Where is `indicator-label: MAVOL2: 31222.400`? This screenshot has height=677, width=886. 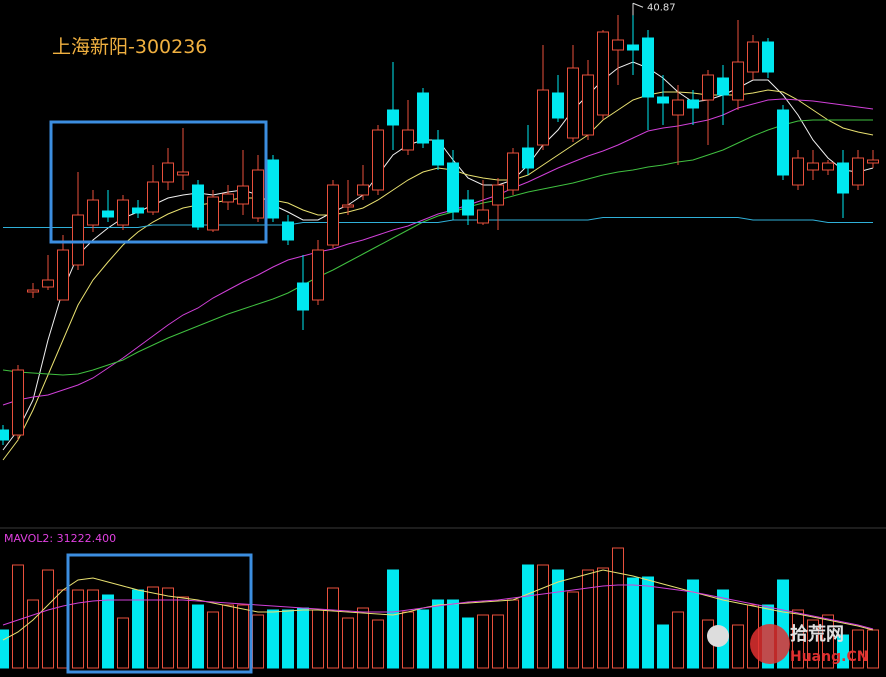
indicator-label: MAVOL2: 31222.400 is located at coordinates (60, 538).